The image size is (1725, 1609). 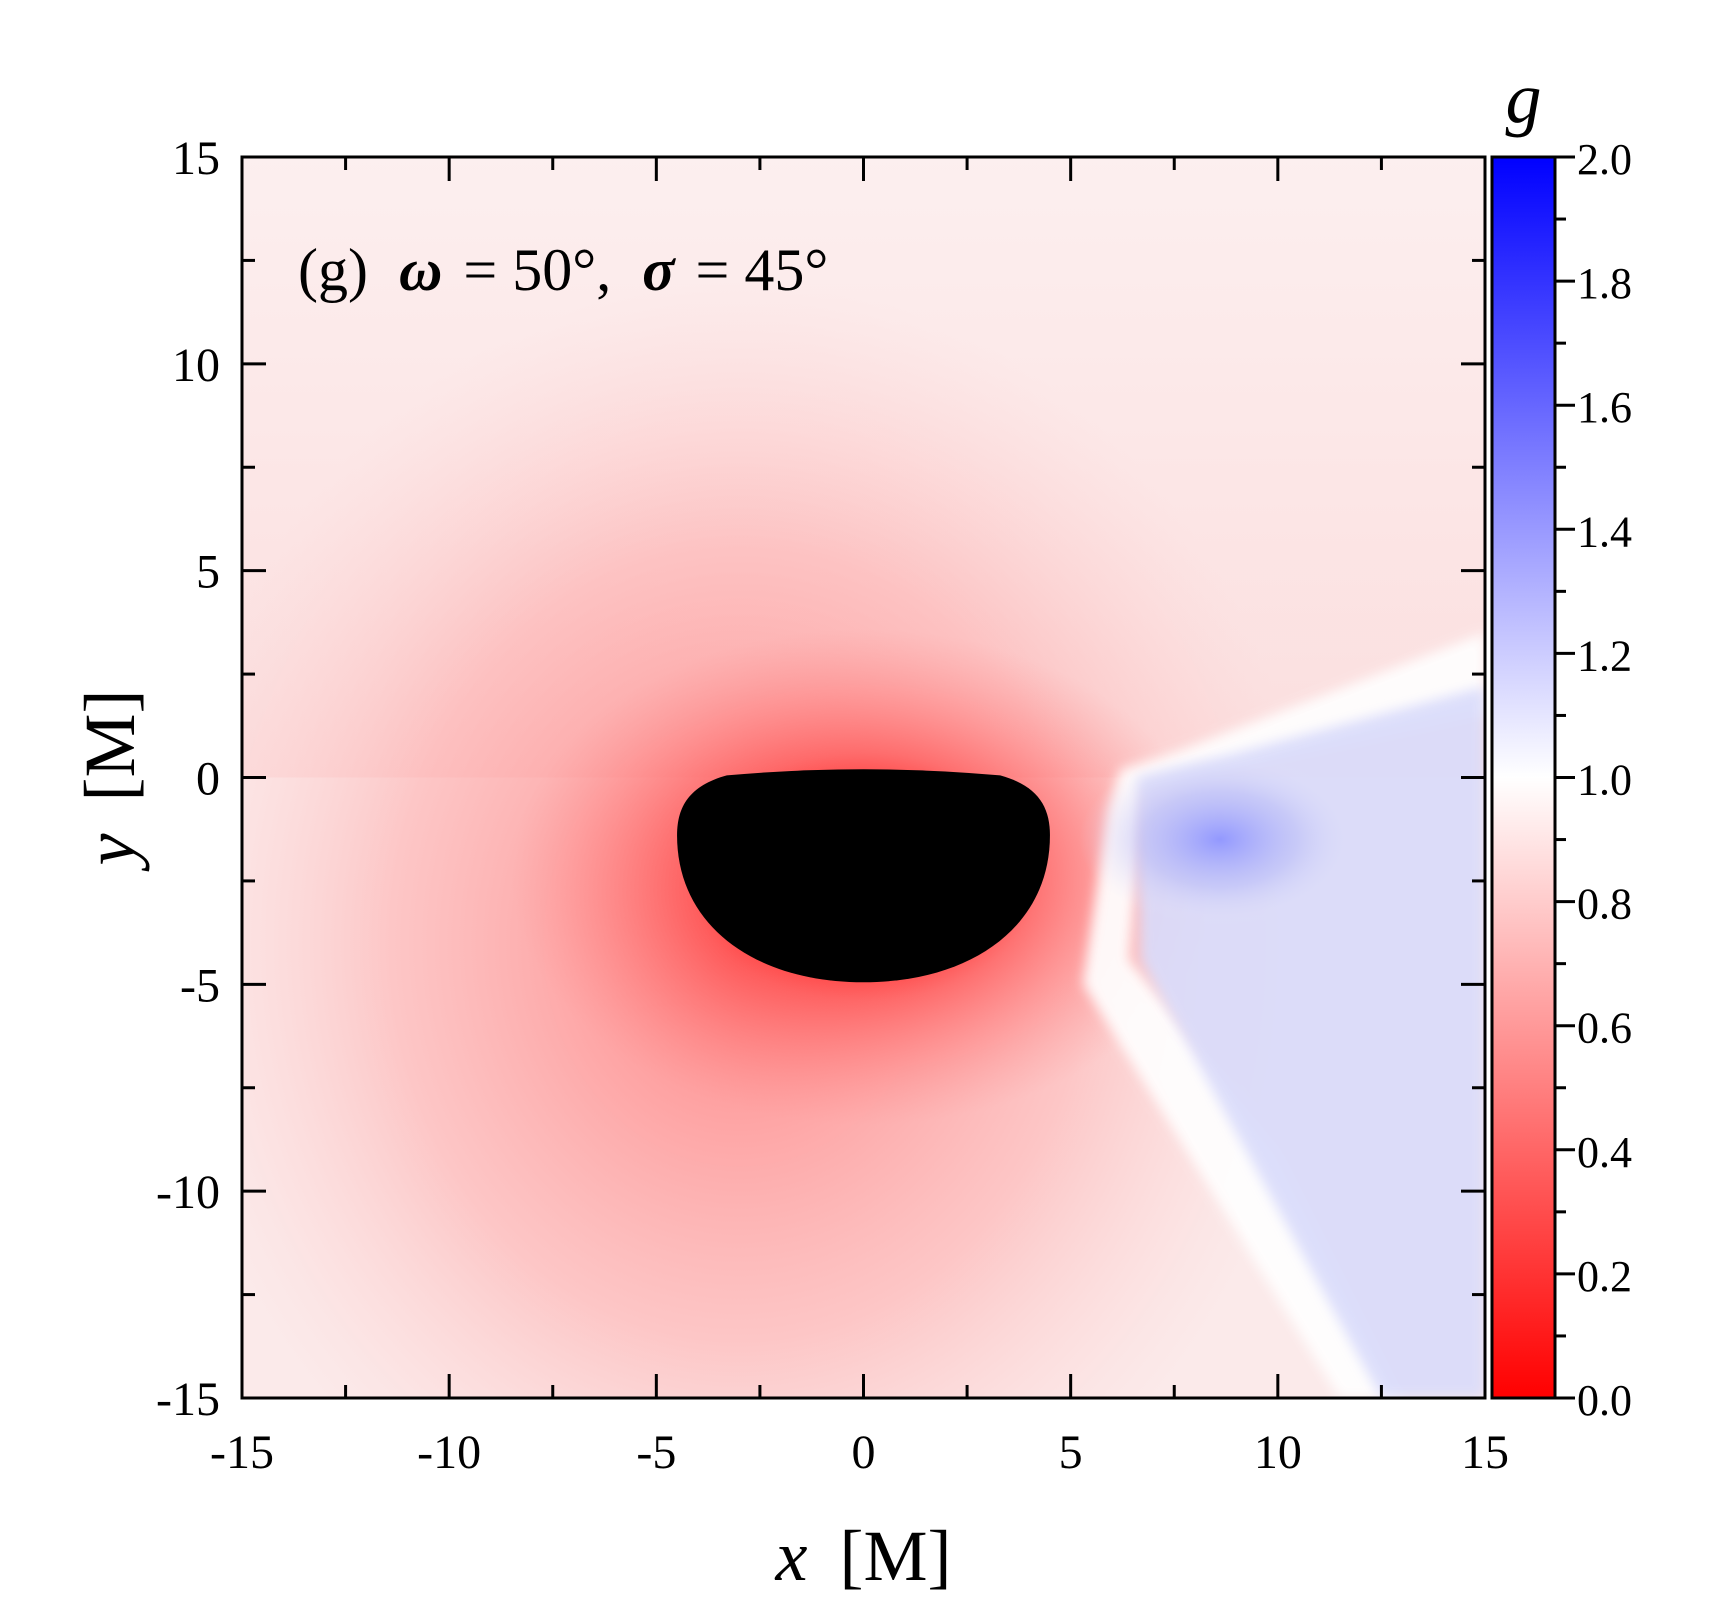 What do you see at coordinates (1485, 1452) in the screenshot?
I see `x-tick-label: 15` at bounding box center [1485, 1452].